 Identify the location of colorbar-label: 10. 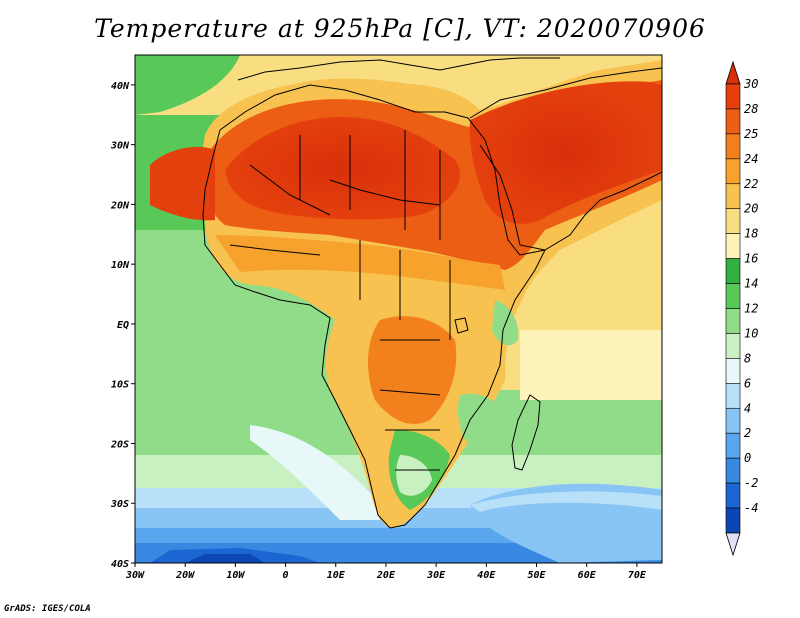
(751, 333).